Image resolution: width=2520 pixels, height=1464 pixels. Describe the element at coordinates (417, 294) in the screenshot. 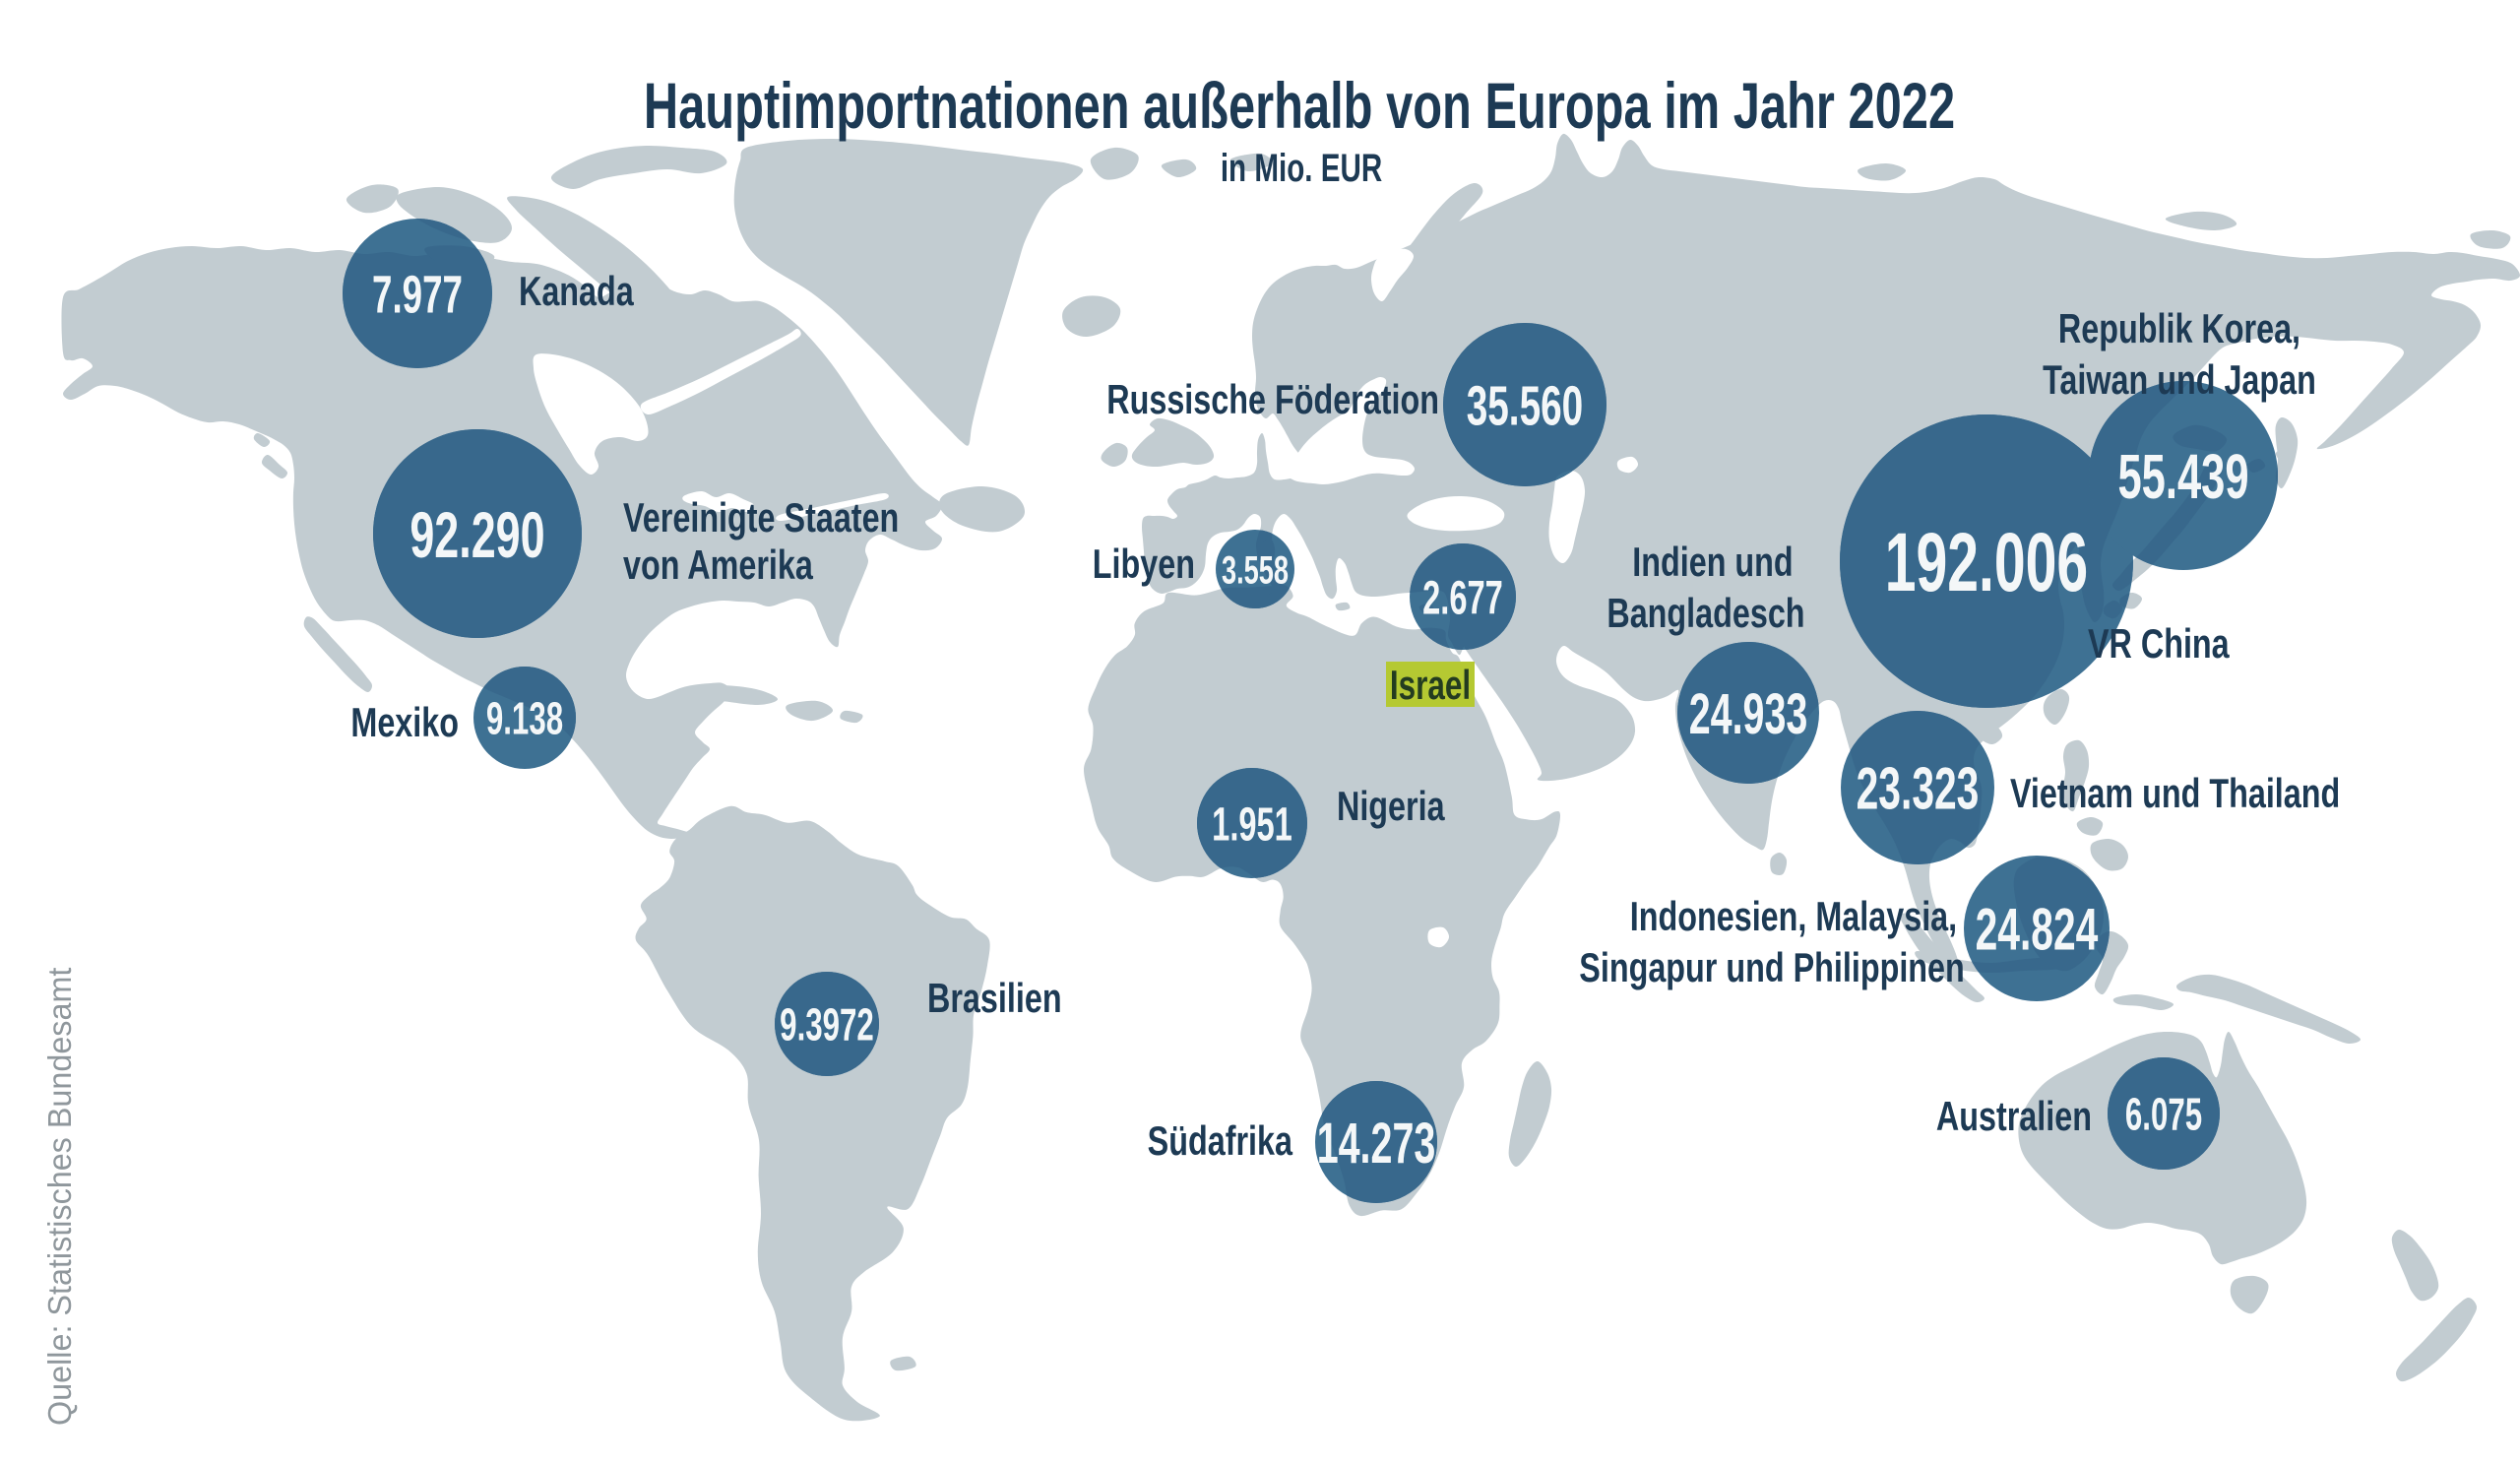

I see `svg-text: 7.977` at that location.